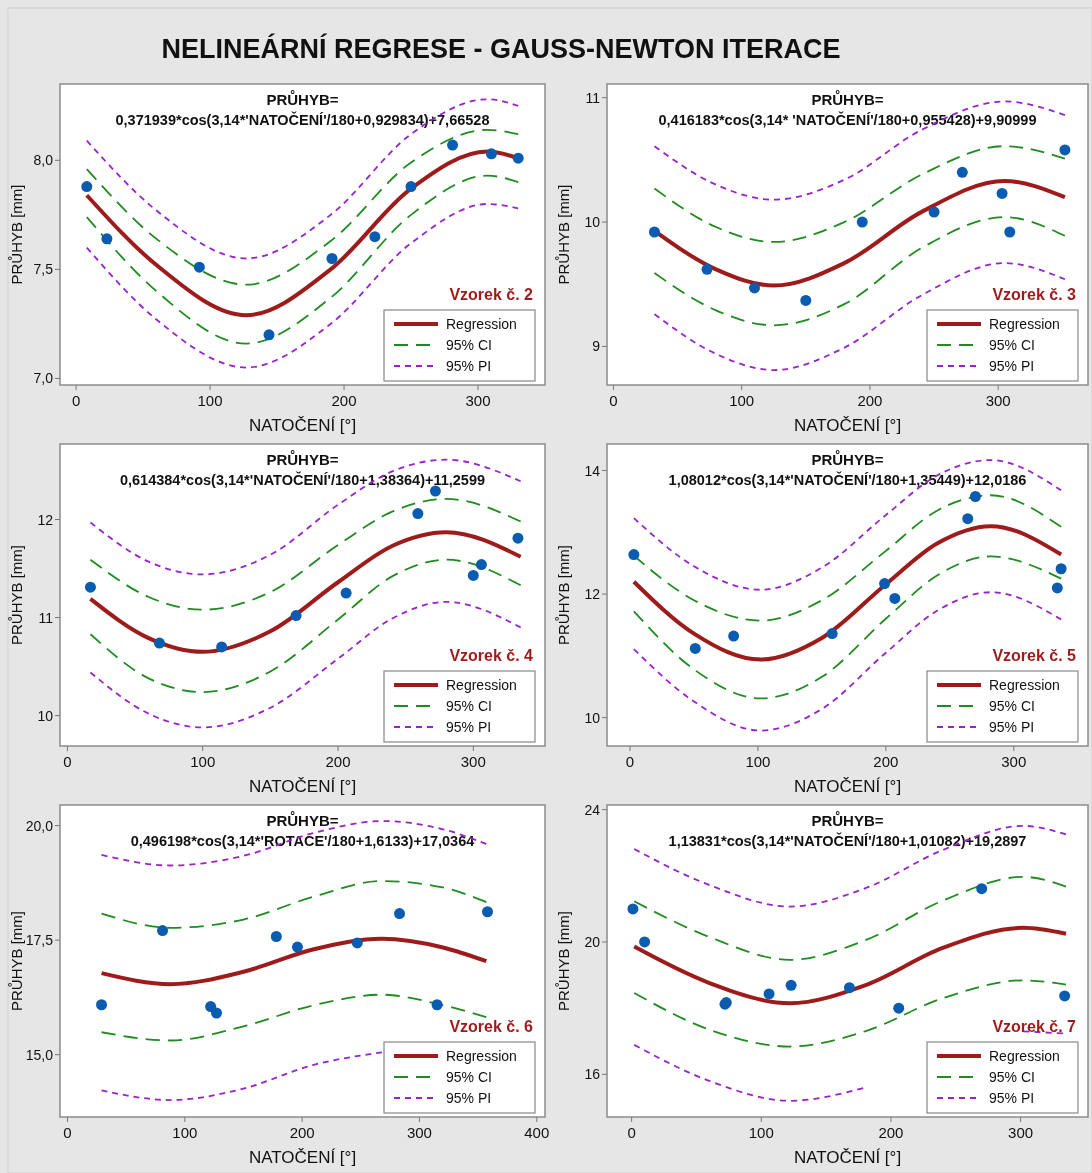 The image size is (1092, 1173). Describe the element at coordinates (592, 470) in the screenshot. I see `y-tick-label: 14` at that location.